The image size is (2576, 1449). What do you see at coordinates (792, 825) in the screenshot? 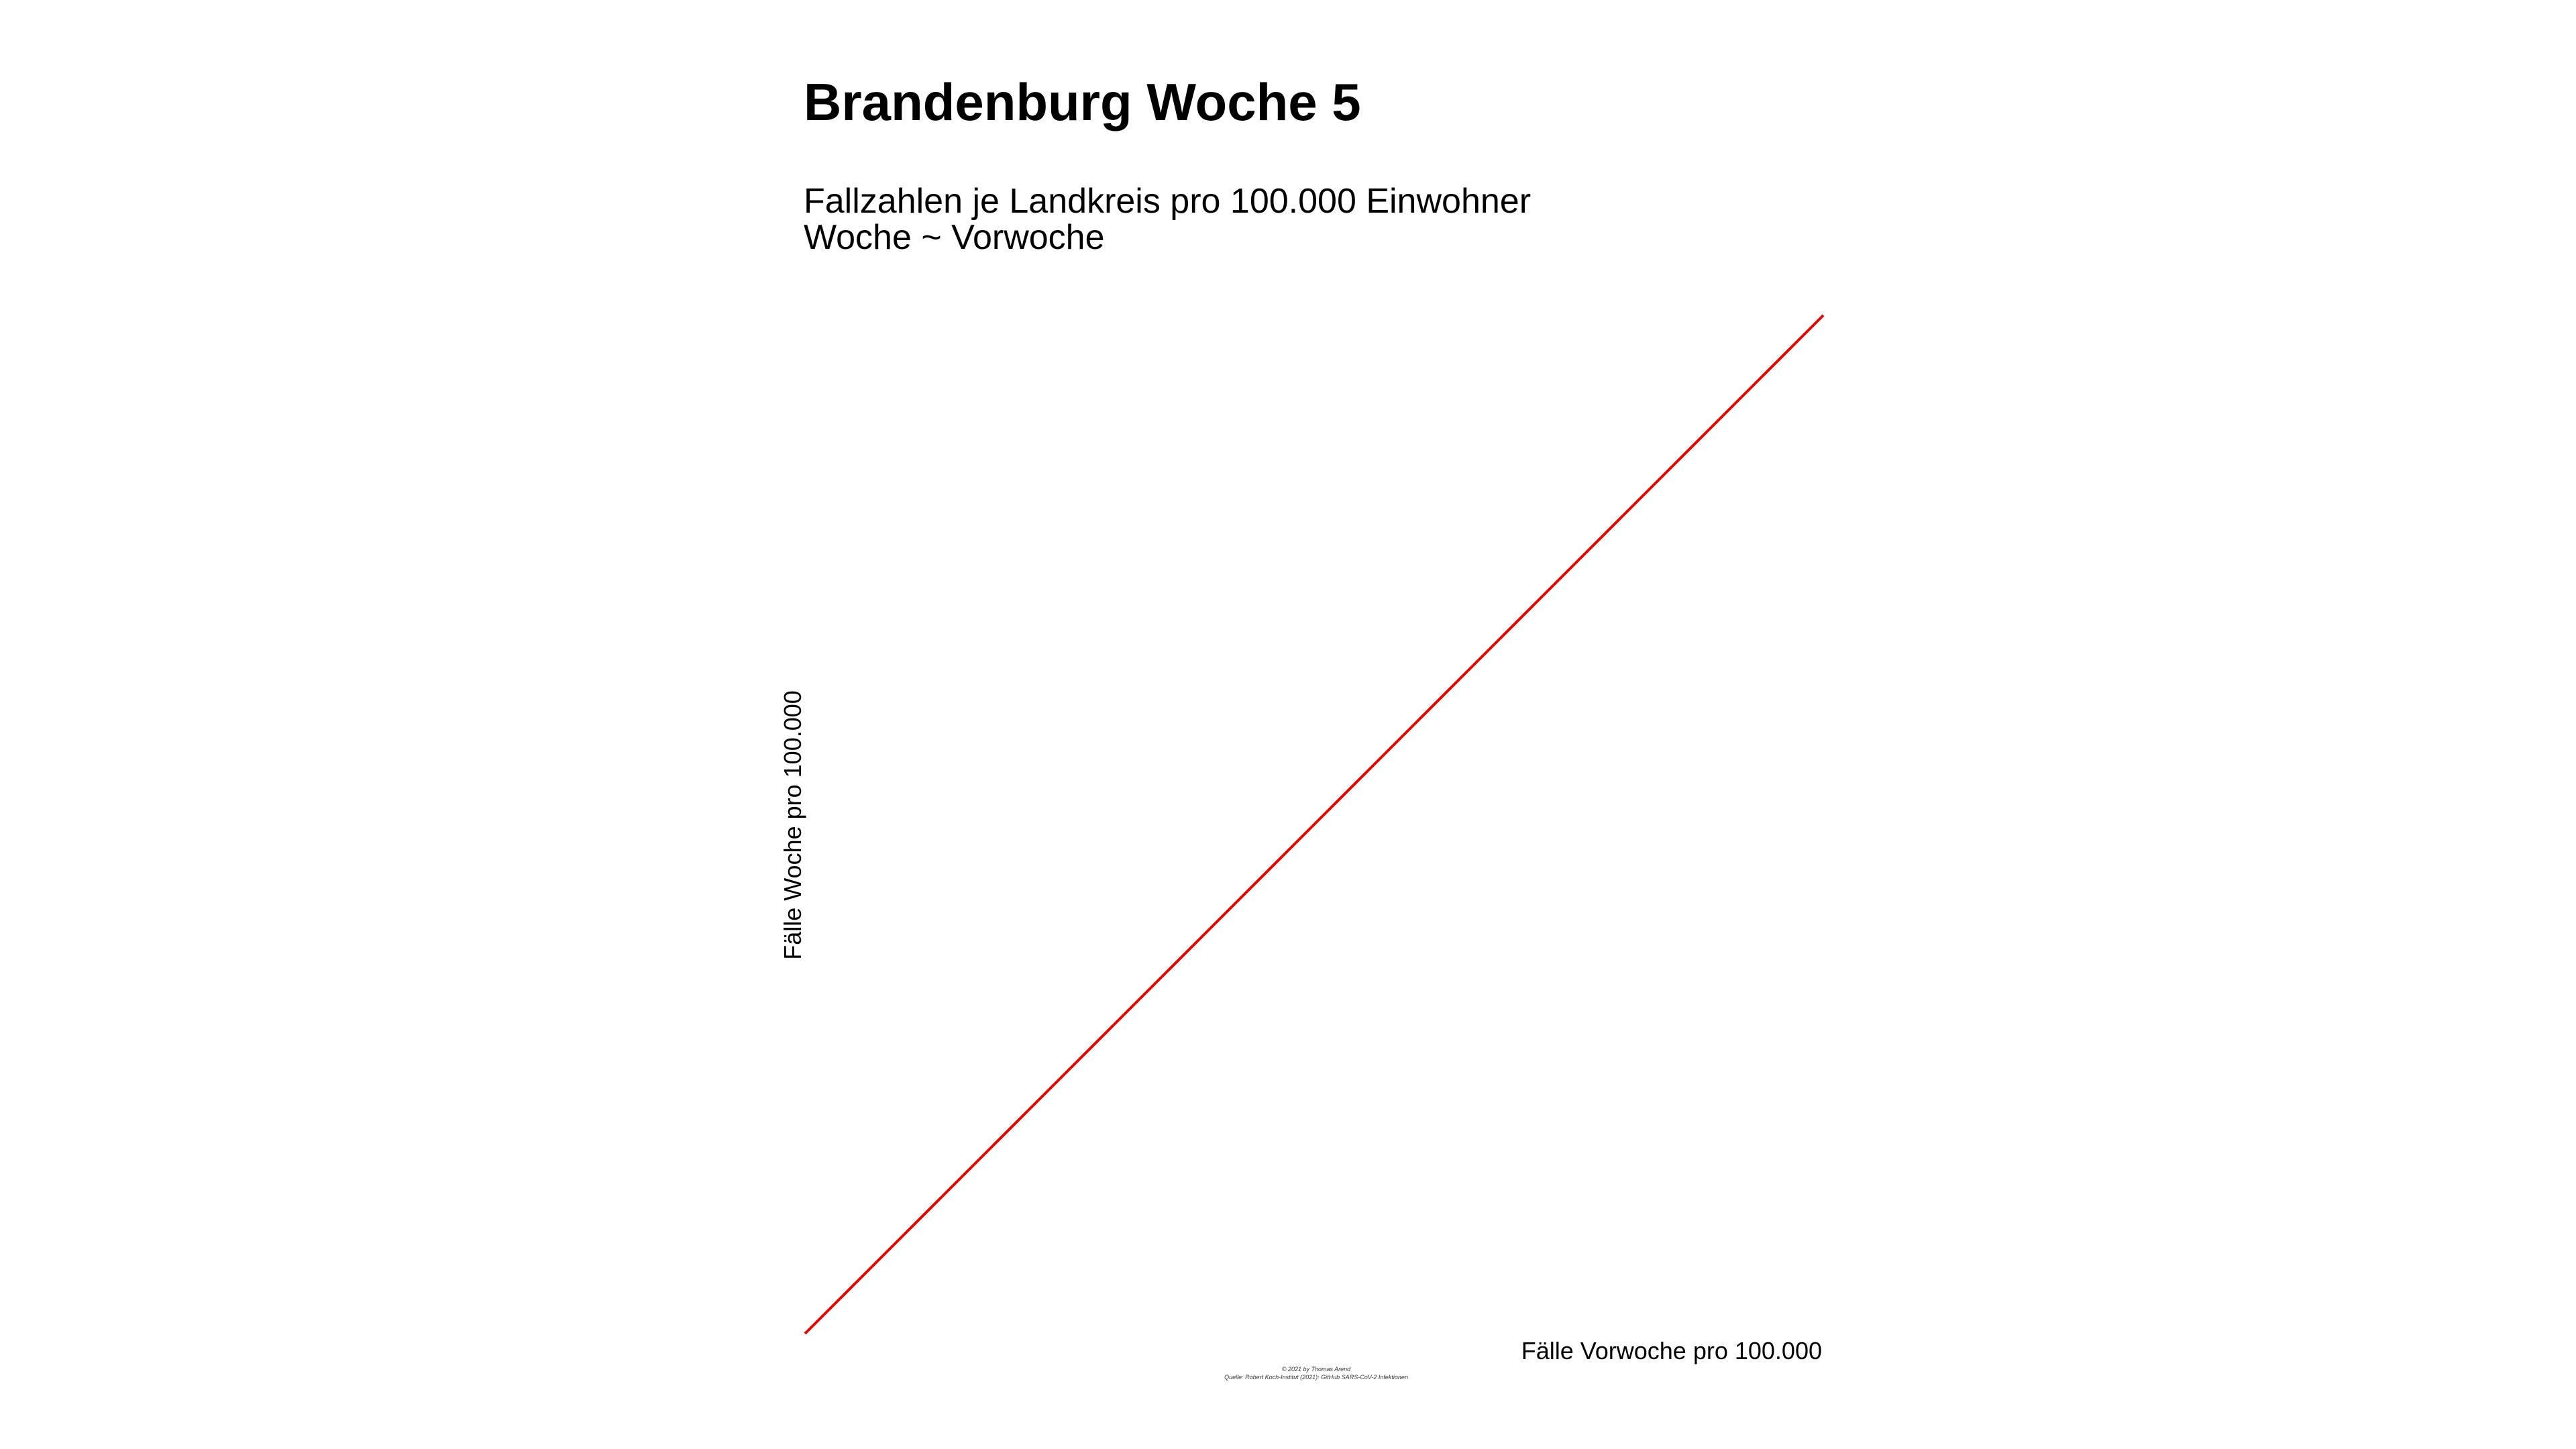
I see `y-axis-label: Fälle Woche pro 100.000` at bounding box center [792, 825].